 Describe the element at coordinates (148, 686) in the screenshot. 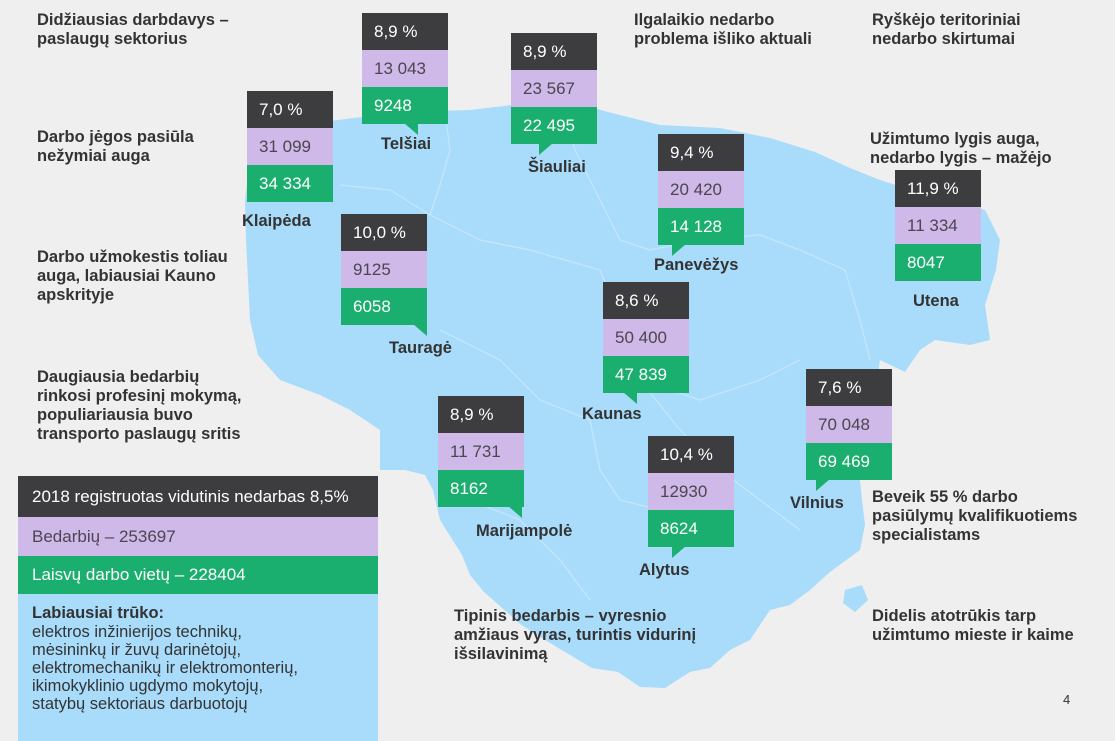

I see `shortage-item: ikimokyklinio ugdymo mokytojų,` at that location.